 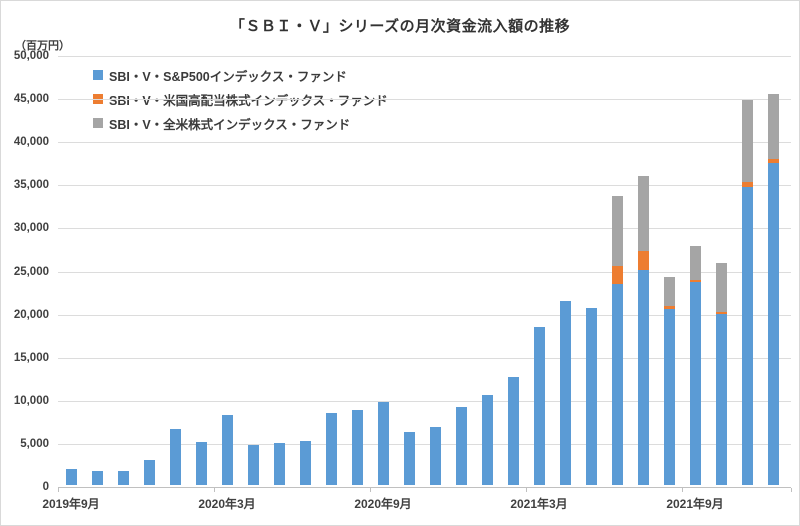 What do you see at coordinates (31, 56) in the screenshot?
I see `y-axis-tick-label: 50,000` at bounding box center [31, 56].